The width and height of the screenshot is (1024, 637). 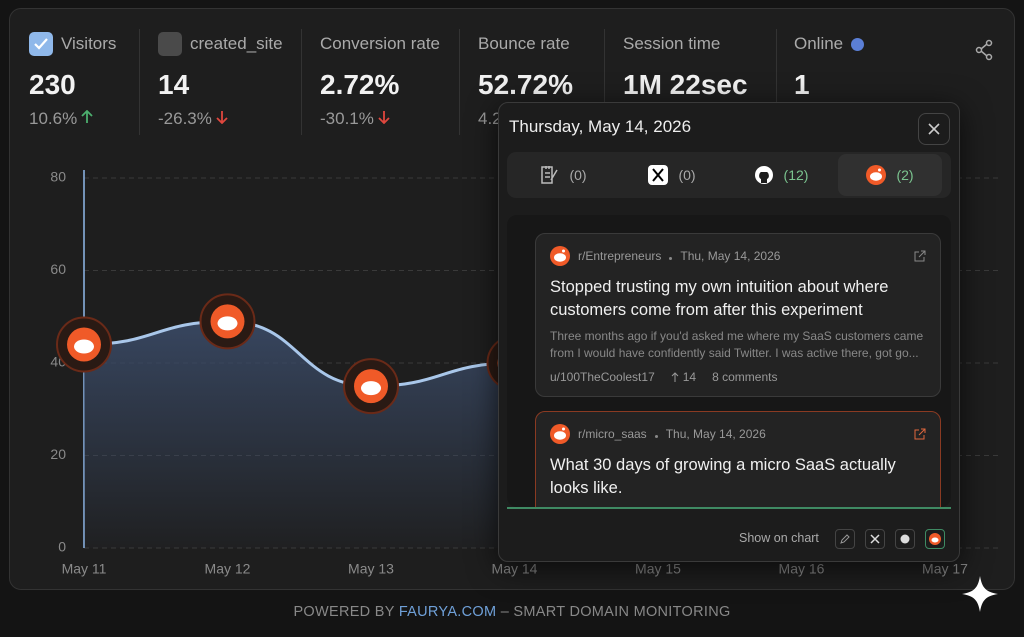 What do you see at coordinates (185, 118) in the screenshot?
I see `stat-change: -26.3%` at bounding box center [185, 118].